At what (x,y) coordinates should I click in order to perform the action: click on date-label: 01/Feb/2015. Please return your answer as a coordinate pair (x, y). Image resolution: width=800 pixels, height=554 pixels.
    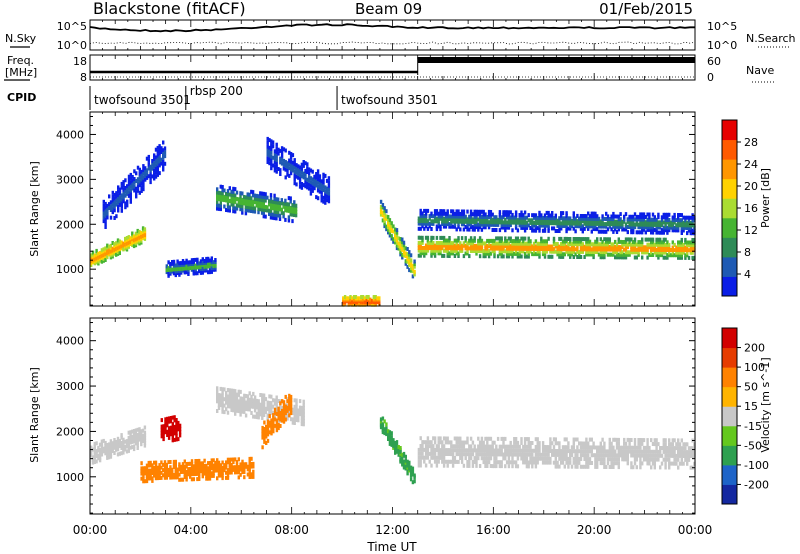
    Looking at the image, I should click on (646, 9).